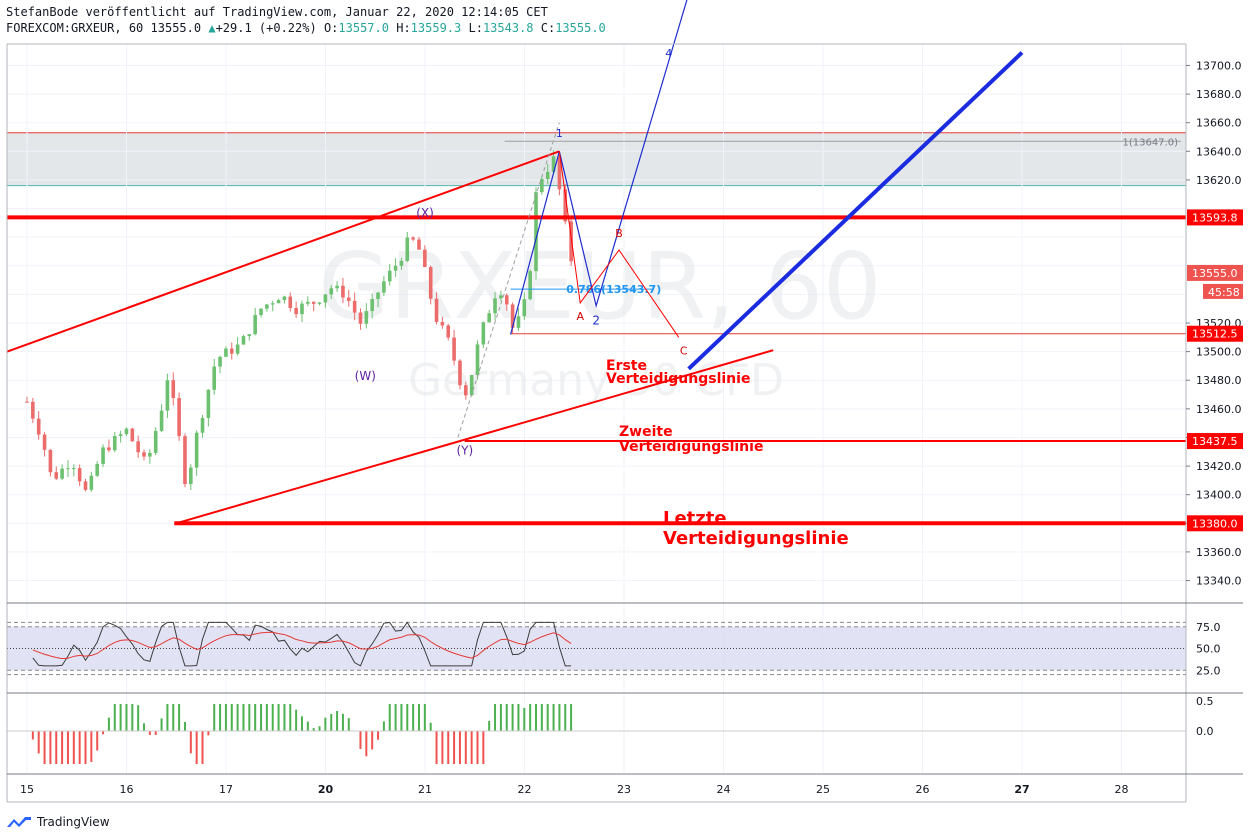  I want to click on price-tick-label: 13360.0, so click(1219, 552).